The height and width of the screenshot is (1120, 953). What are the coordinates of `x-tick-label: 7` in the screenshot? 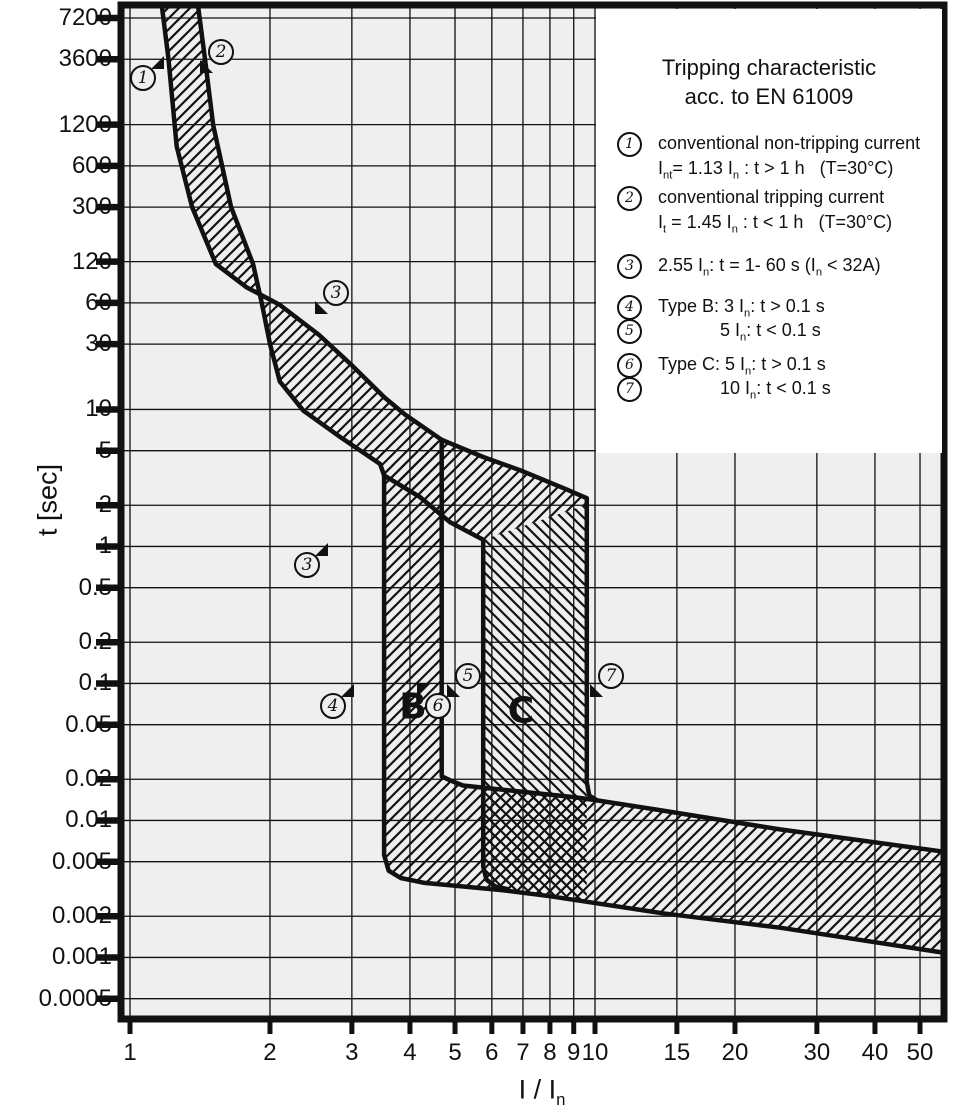 It's located at (523, 1052).